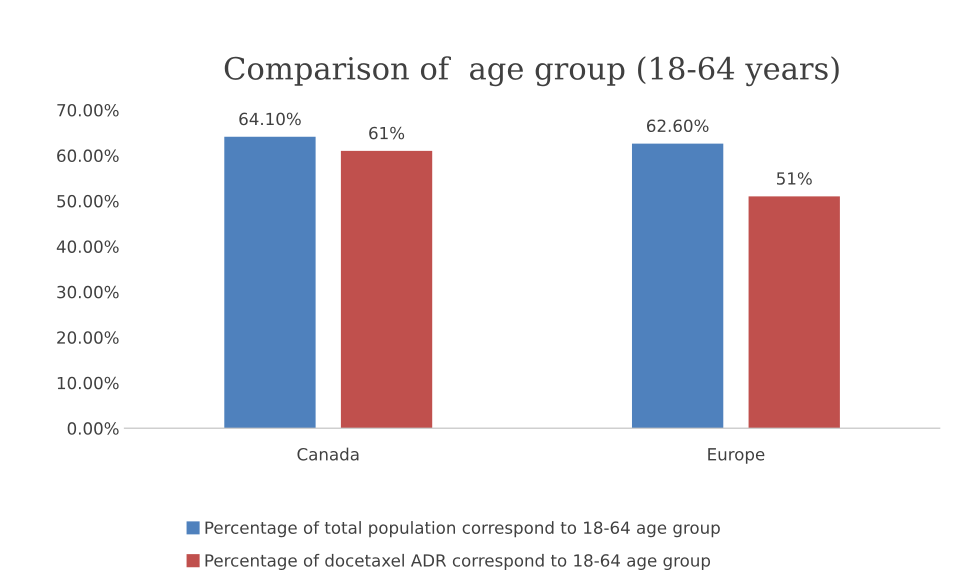 This screenshot has height=585, width=957. Describe the element at coordinates (88, 155) in the screenshot. I see `y-tick-label: 60.00%` at that location.